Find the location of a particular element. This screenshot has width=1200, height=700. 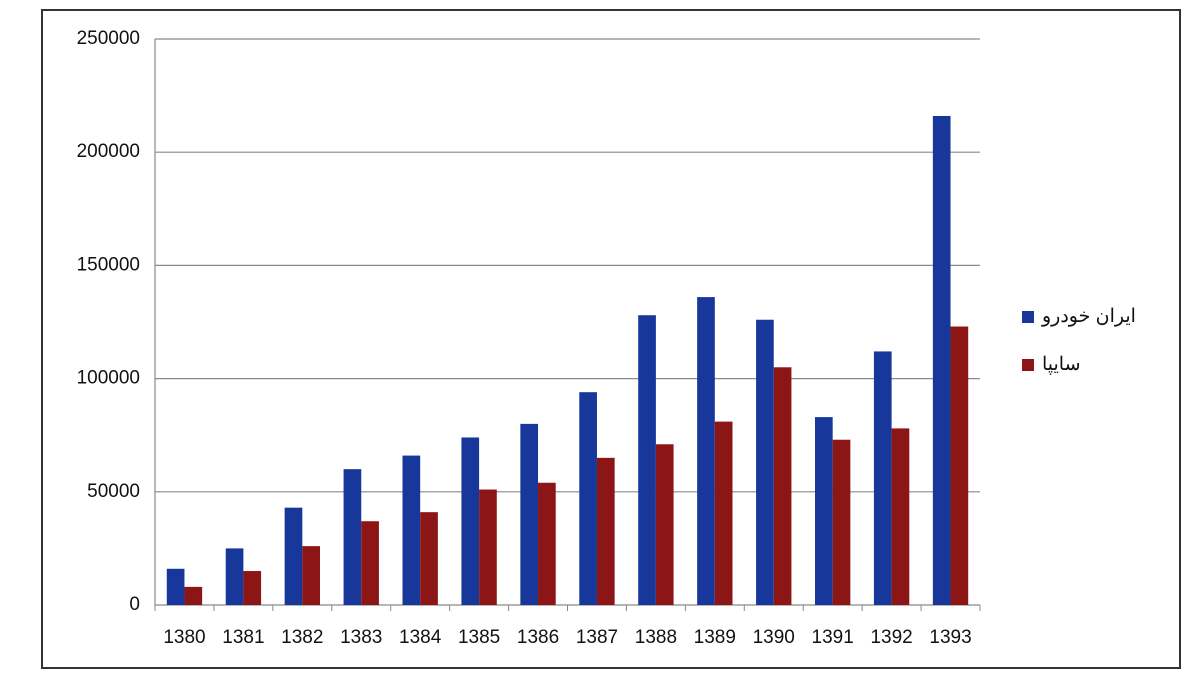

x-tick-label: 1387 is located at coordinates (597, 637).